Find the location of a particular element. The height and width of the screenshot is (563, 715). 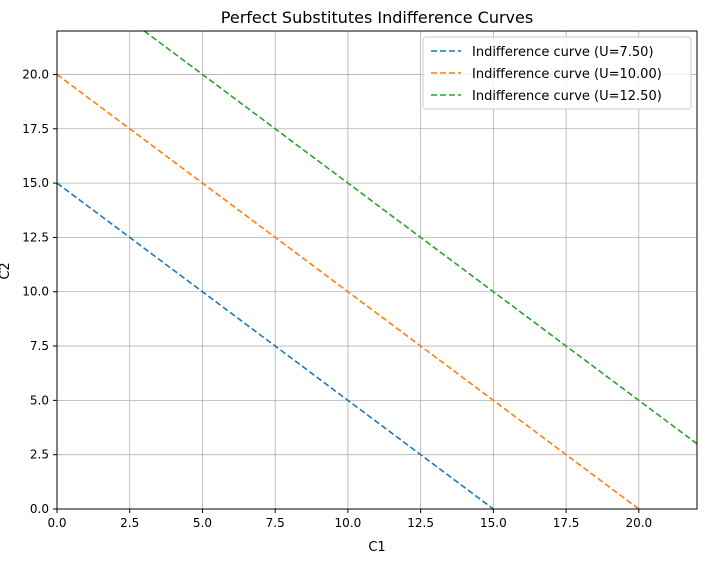

x-tick-label: 12.5 is located at coordinates (420, 523).